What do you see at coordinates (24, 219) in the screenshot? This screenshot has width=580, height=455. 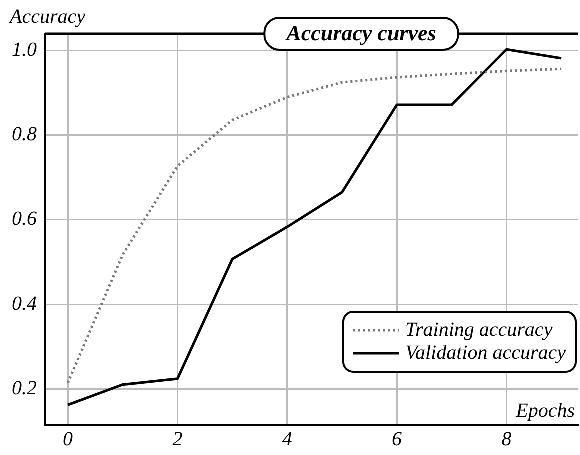 I see `y-tick-label: 0.6` at bounding box center [24, 219].